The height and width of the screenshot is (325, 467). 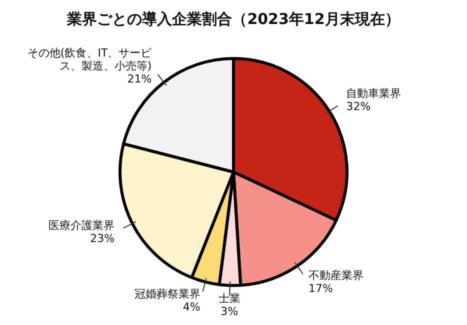 I want to click on slice-label: 冠婚葬祭業界, so click(x=167, y=294).